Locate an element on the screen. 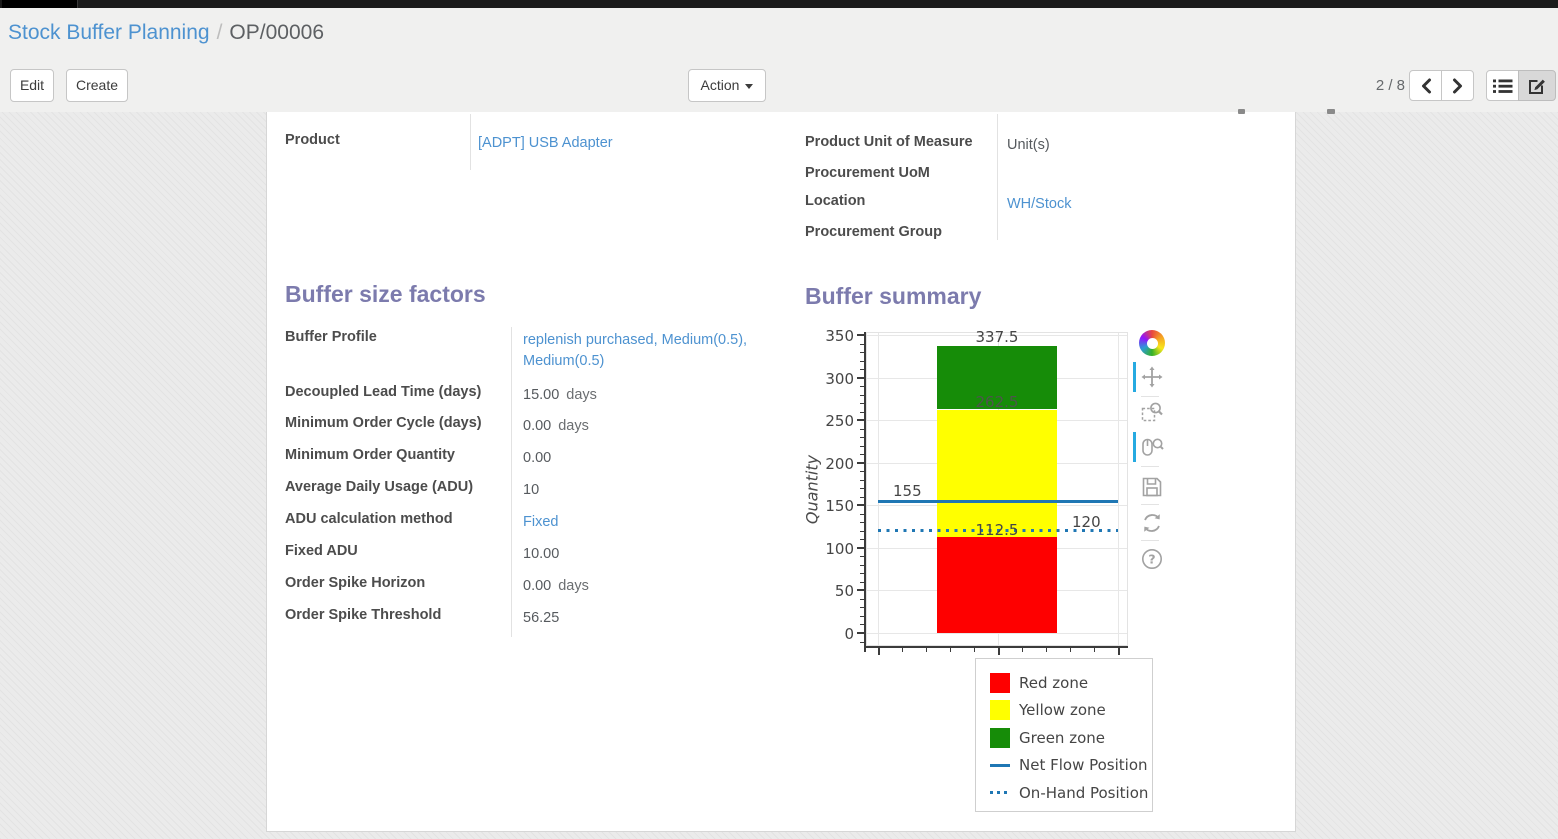 The width and height of the screenshot is (1558, 839). wheel-zoom-tool-button is located at coordinates (1152, 447).